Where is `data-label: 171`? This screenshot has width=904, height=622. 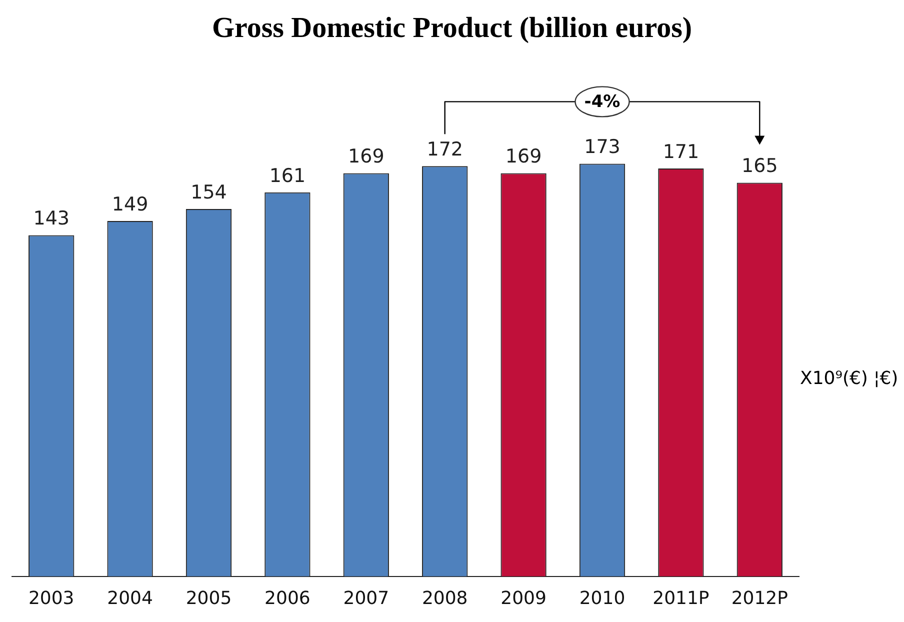 data-label: 171 is located at coordinates (681, 151).